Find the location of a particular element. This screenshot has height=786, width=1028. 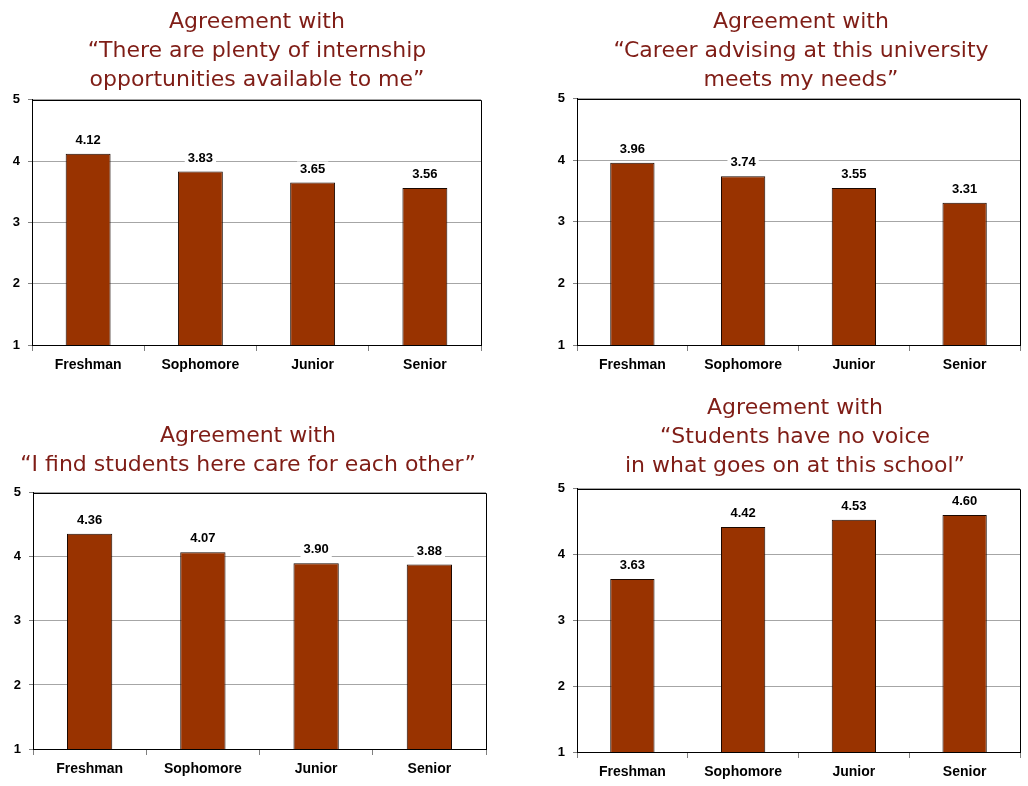

data-label: 4.53 is located at coordinates (854, 505).